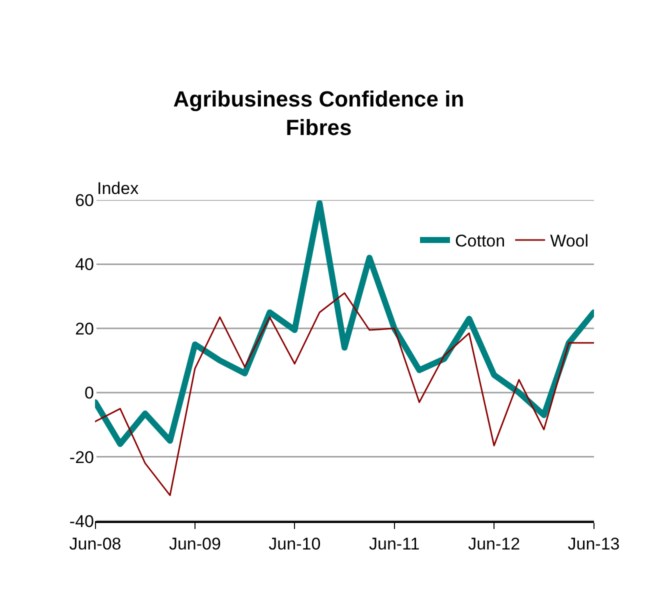 This screenshot has height=591, width=664. Describe the element at coordinates (569, 241) in the screenshot. I see `legend-label: Wool` at that location.